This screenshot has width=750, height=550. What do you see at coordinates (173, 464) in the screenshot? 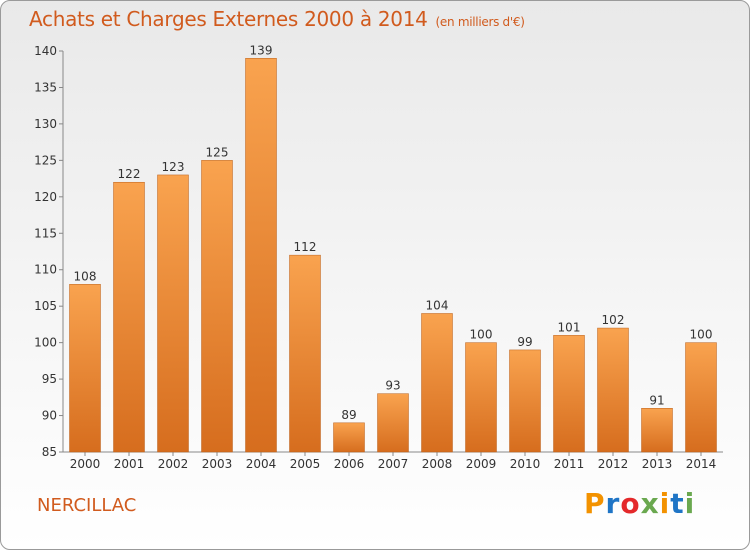
I see `x-tick-label: 2002` at bounding box center [173, 464].